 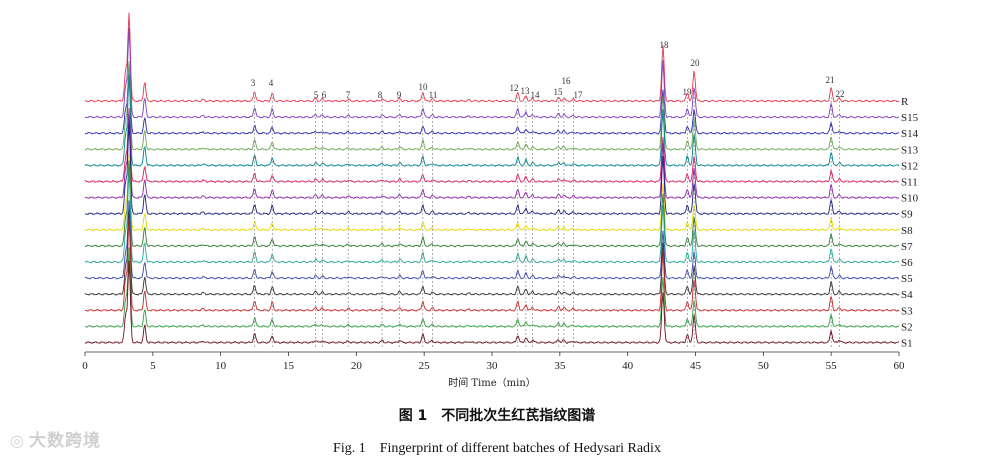 What do you see at coordinates (348, 95) in the screenshot?
I see `peak-label-7: 7` at bounding box center [348, 95].